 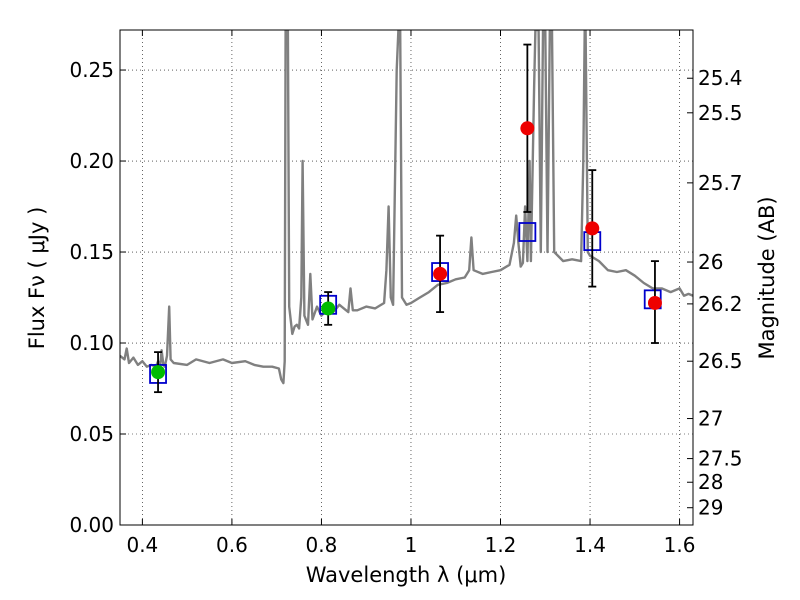 What do you see at coordinates (720, 304) in the screenshot?
I see `y2-tick-label: 26.2` at bounding box center [720, 304].